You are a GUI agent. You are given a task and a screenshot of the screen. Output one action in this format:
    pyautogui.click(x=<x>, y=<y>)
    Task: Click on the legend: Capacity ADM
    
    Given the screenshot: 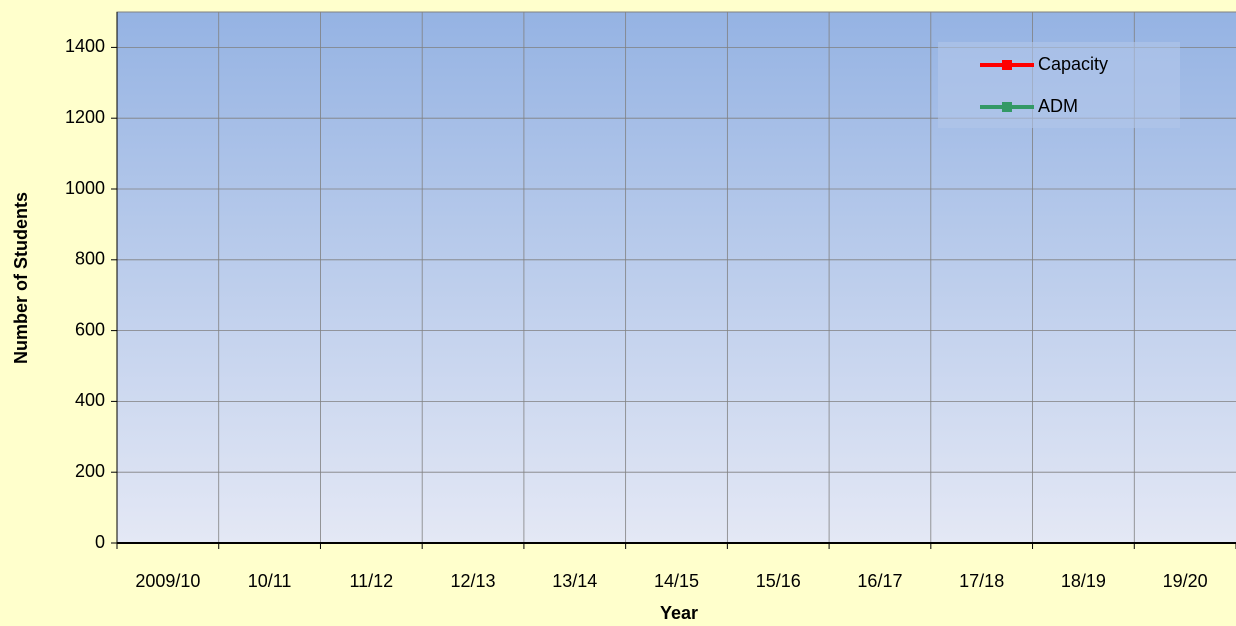 What is the action you would take?
    pyautogui.click(x=1059, y=85)
    